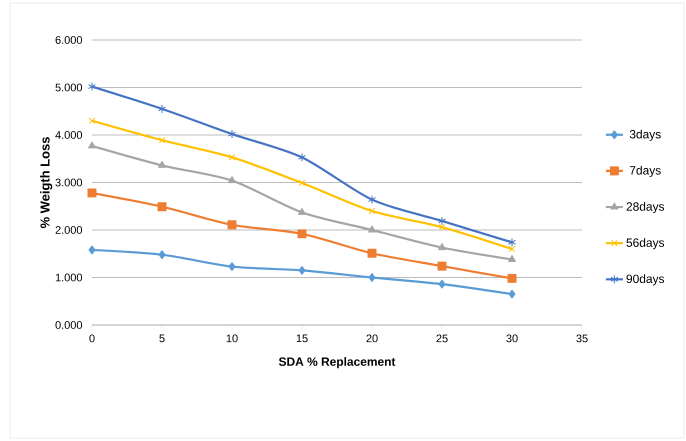 The height and width of the screenshot is (441, 686). I want to click on x-axis-title: SDA % Replacement, so click(337, 362).